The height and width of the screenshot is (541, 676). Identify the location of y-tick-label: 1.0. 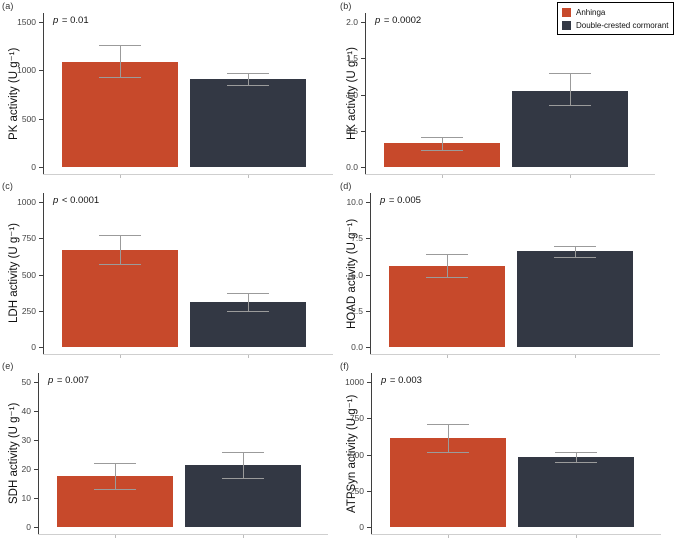
(352, 94).